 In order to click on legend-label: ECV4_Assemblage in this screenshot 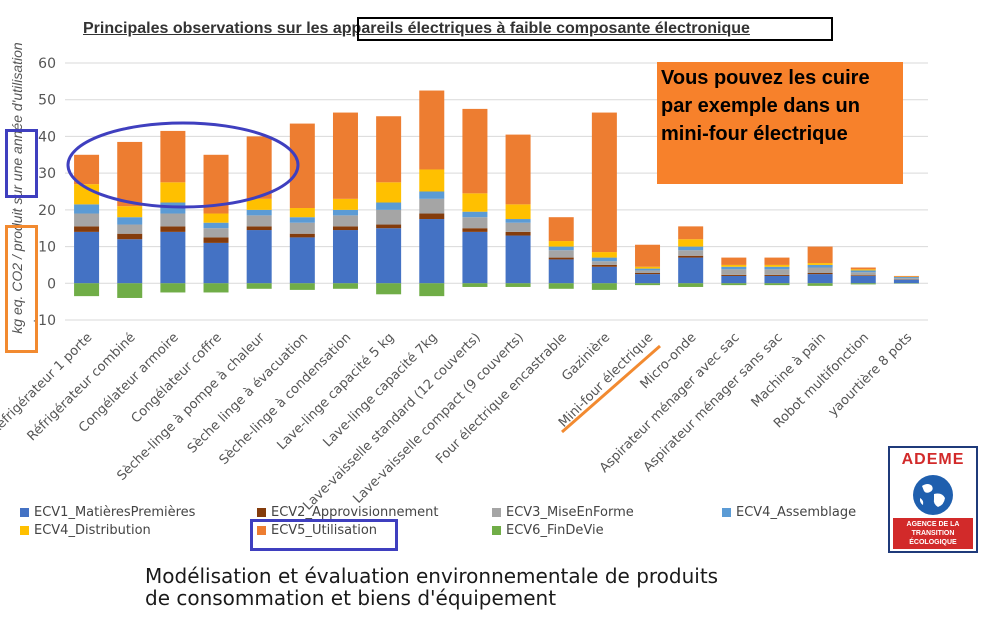, I will do `click(796, 512)`.